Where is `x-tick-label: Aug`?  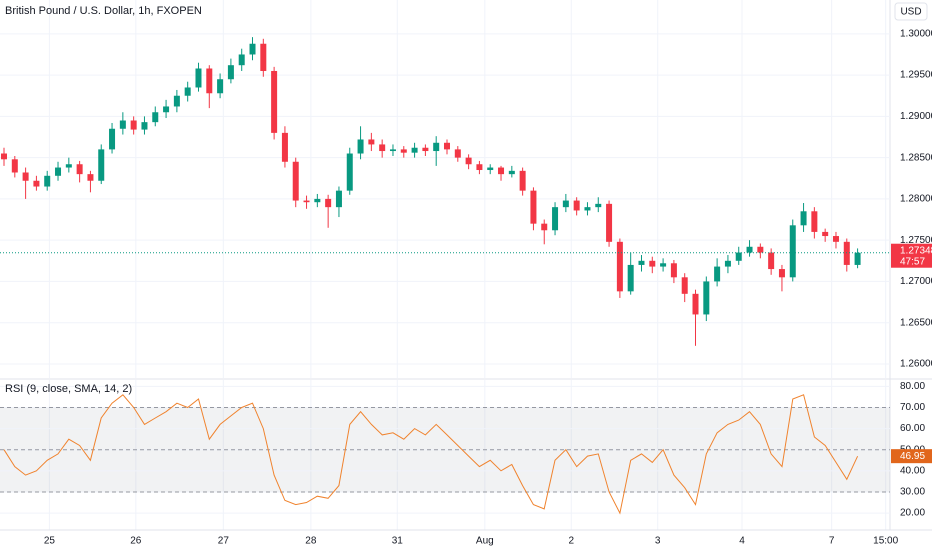
x-tick-label: Aug is located at coordinates (485, 541).